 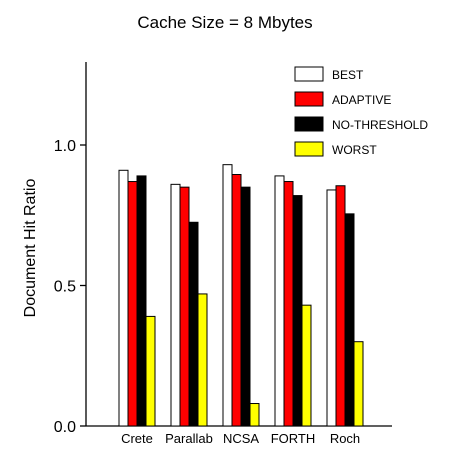 What do you see at coordinates (65, 287) in the screenshot?
I see `y-tick-label: 0.5` at bounding box center [65, 287].